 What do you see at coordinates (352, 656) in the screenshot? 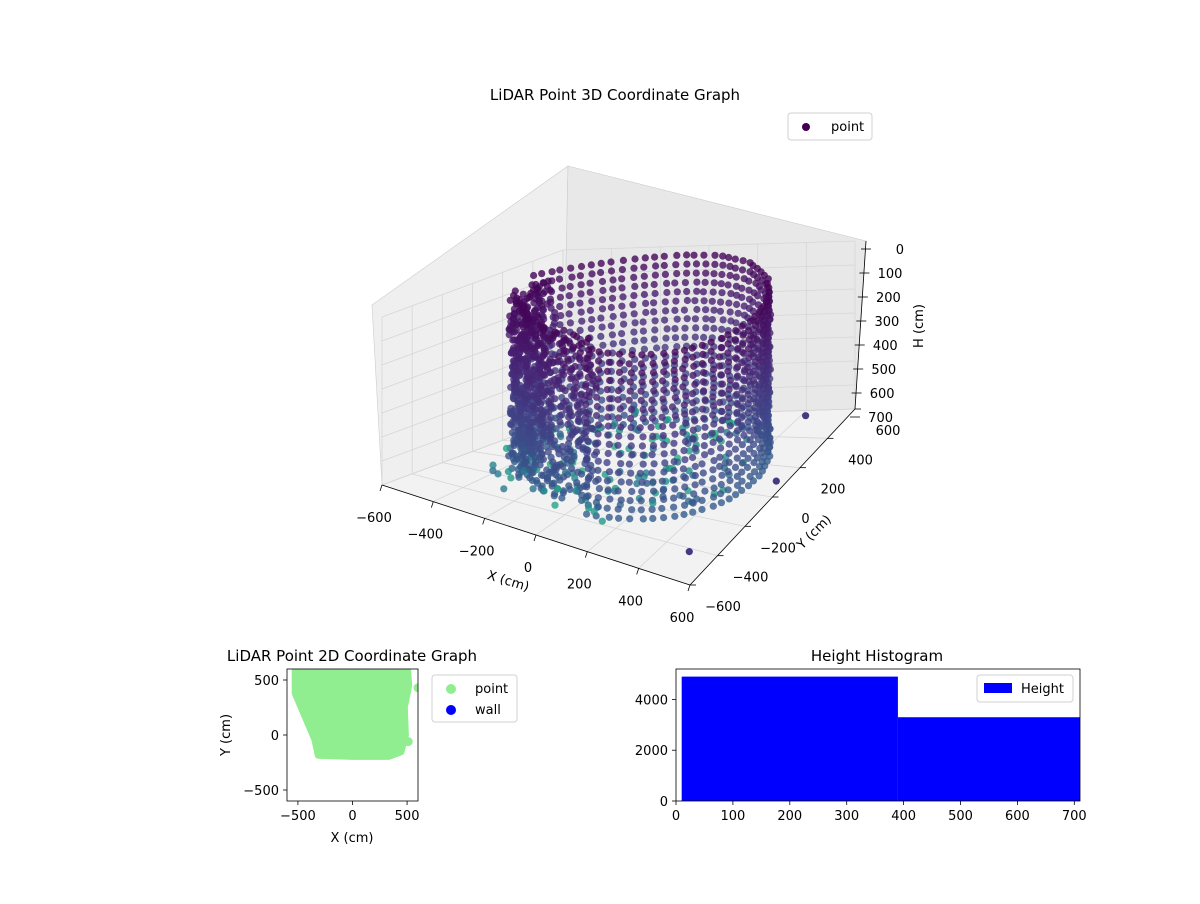
I see `chart-2d-title: LiDAR Point 2D Coordinate Graph` at bounding box center [352, 656].